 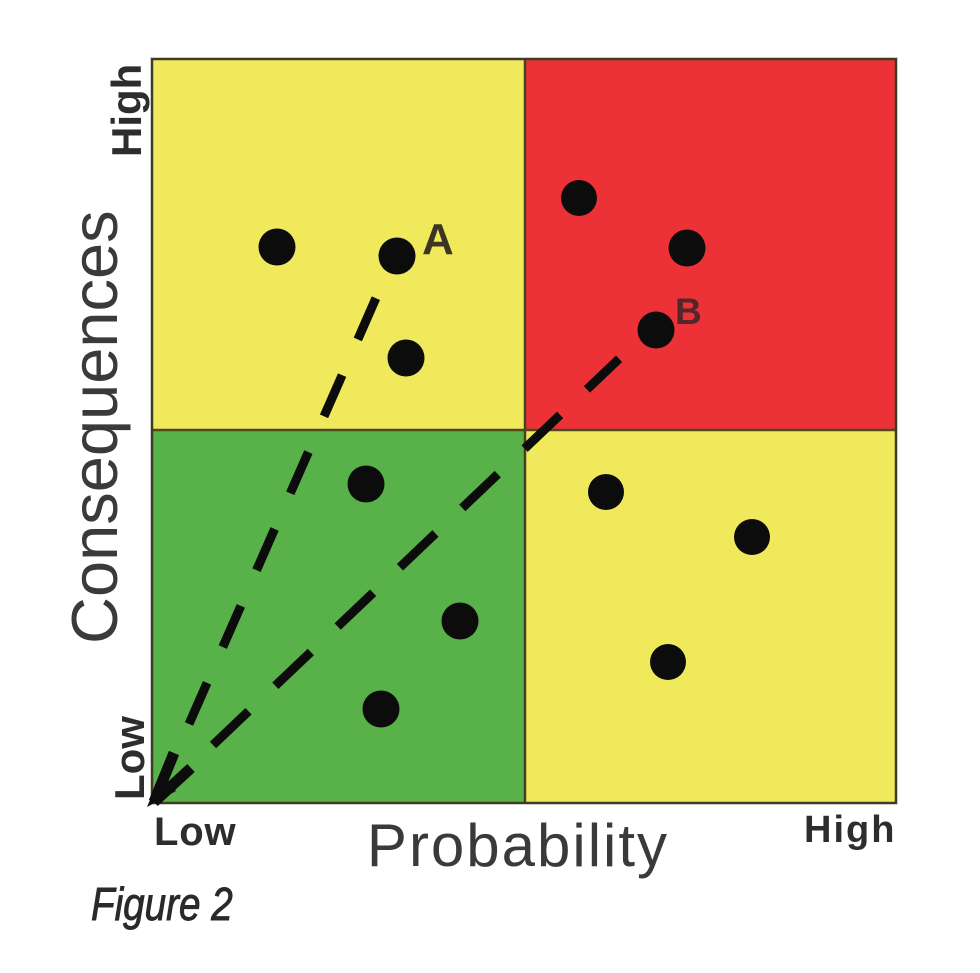 What do you see at coordinates (688, 311) in the screenshot?
I see `svg-text: B` at bounding box center [688, 311].